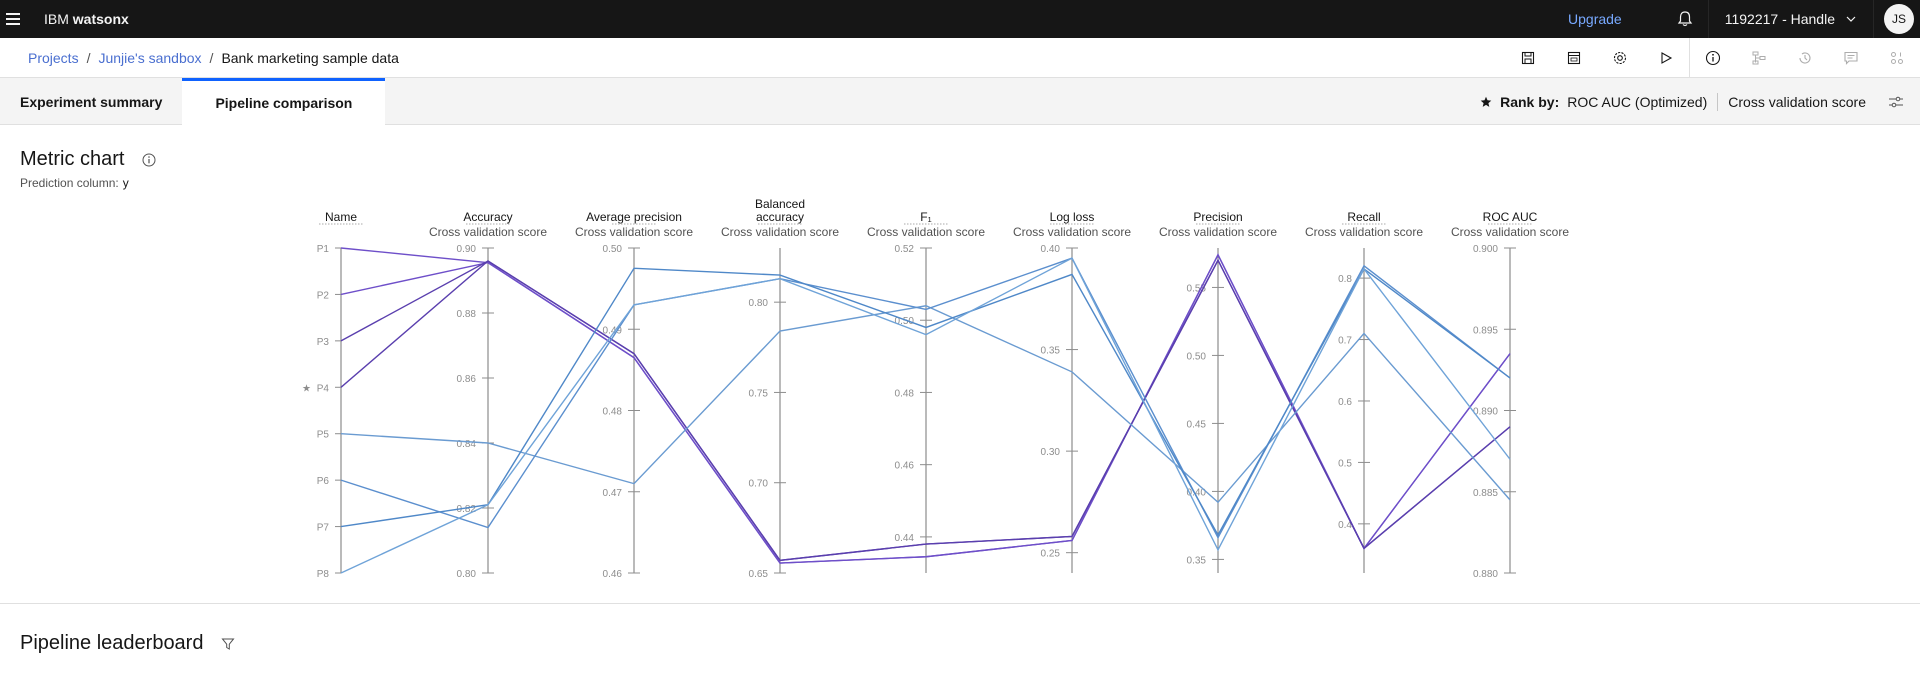 The width and height of the screenshot is (1920, 680). Describe the element at coordinates (1217, 217) in the screenshot. I see `axis-title: Precision` at that location.